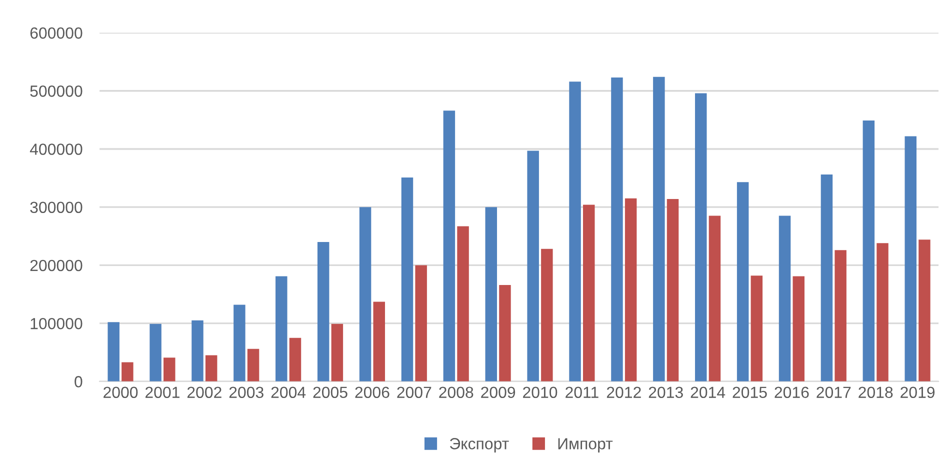  I want to click on legend-label: Импорт, so click(585, 445).